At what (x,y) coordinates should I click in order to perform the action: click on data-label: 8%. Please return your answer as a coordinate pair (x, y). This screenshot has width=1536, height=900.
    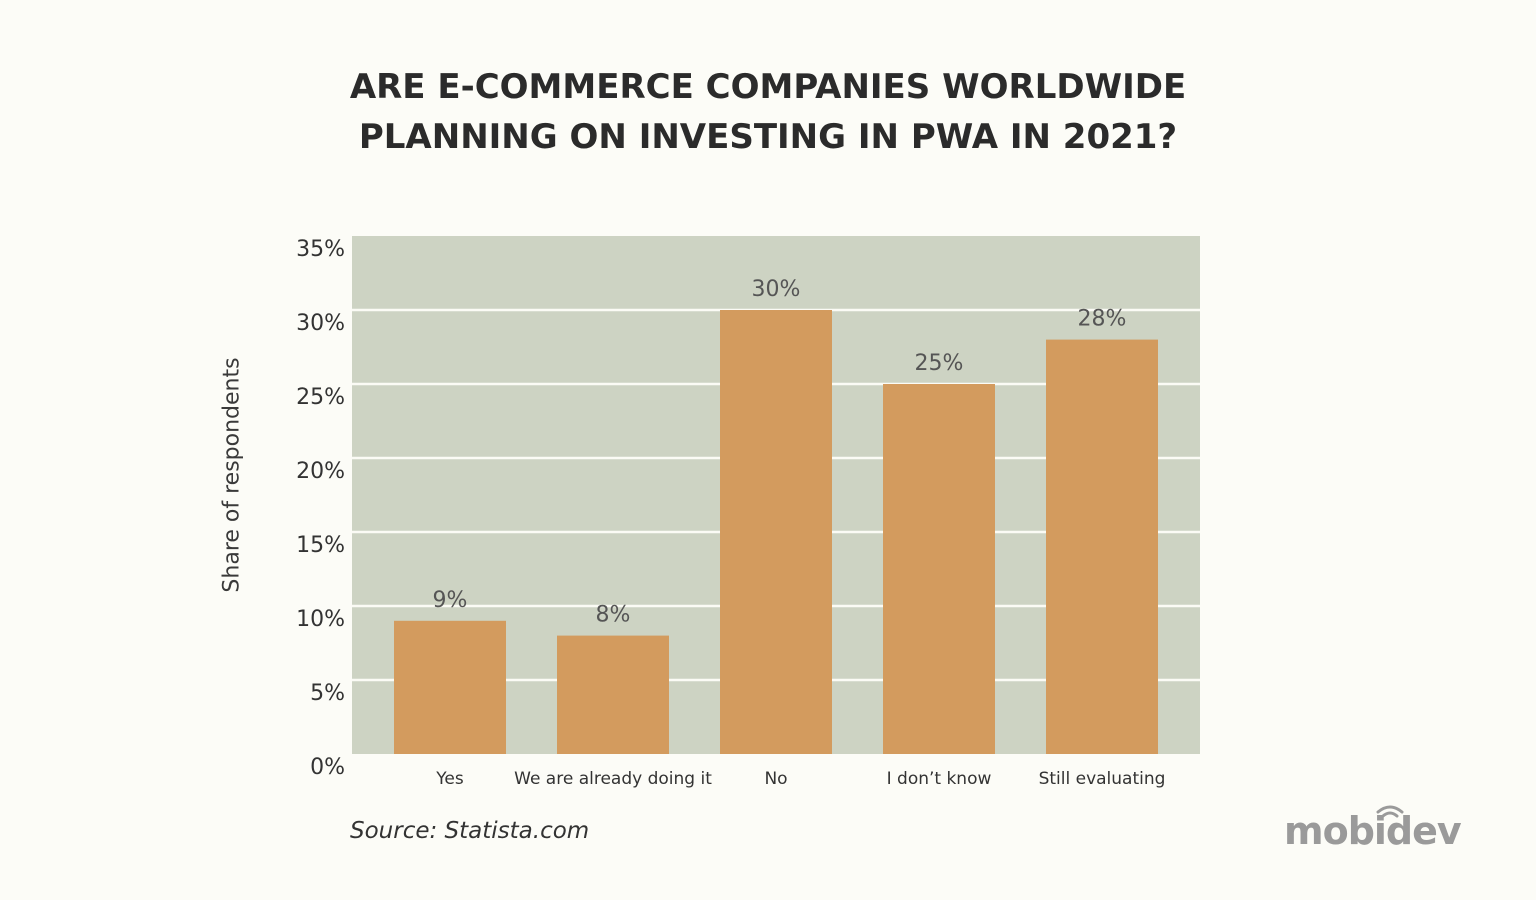
    Looking at the image, I should click on (613, 615).